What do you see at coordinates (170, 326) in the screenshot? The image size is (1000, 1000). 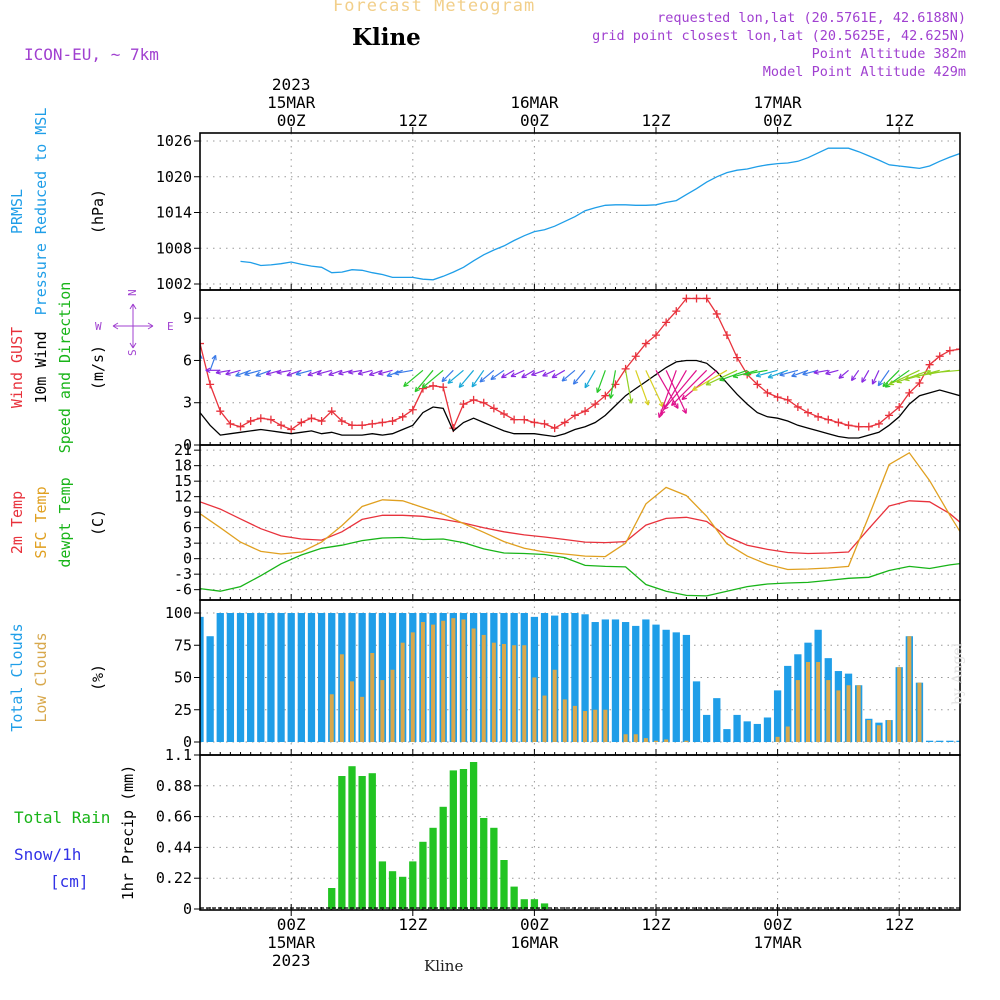 I see `compass-east: E` at bounding box center [170, 326].